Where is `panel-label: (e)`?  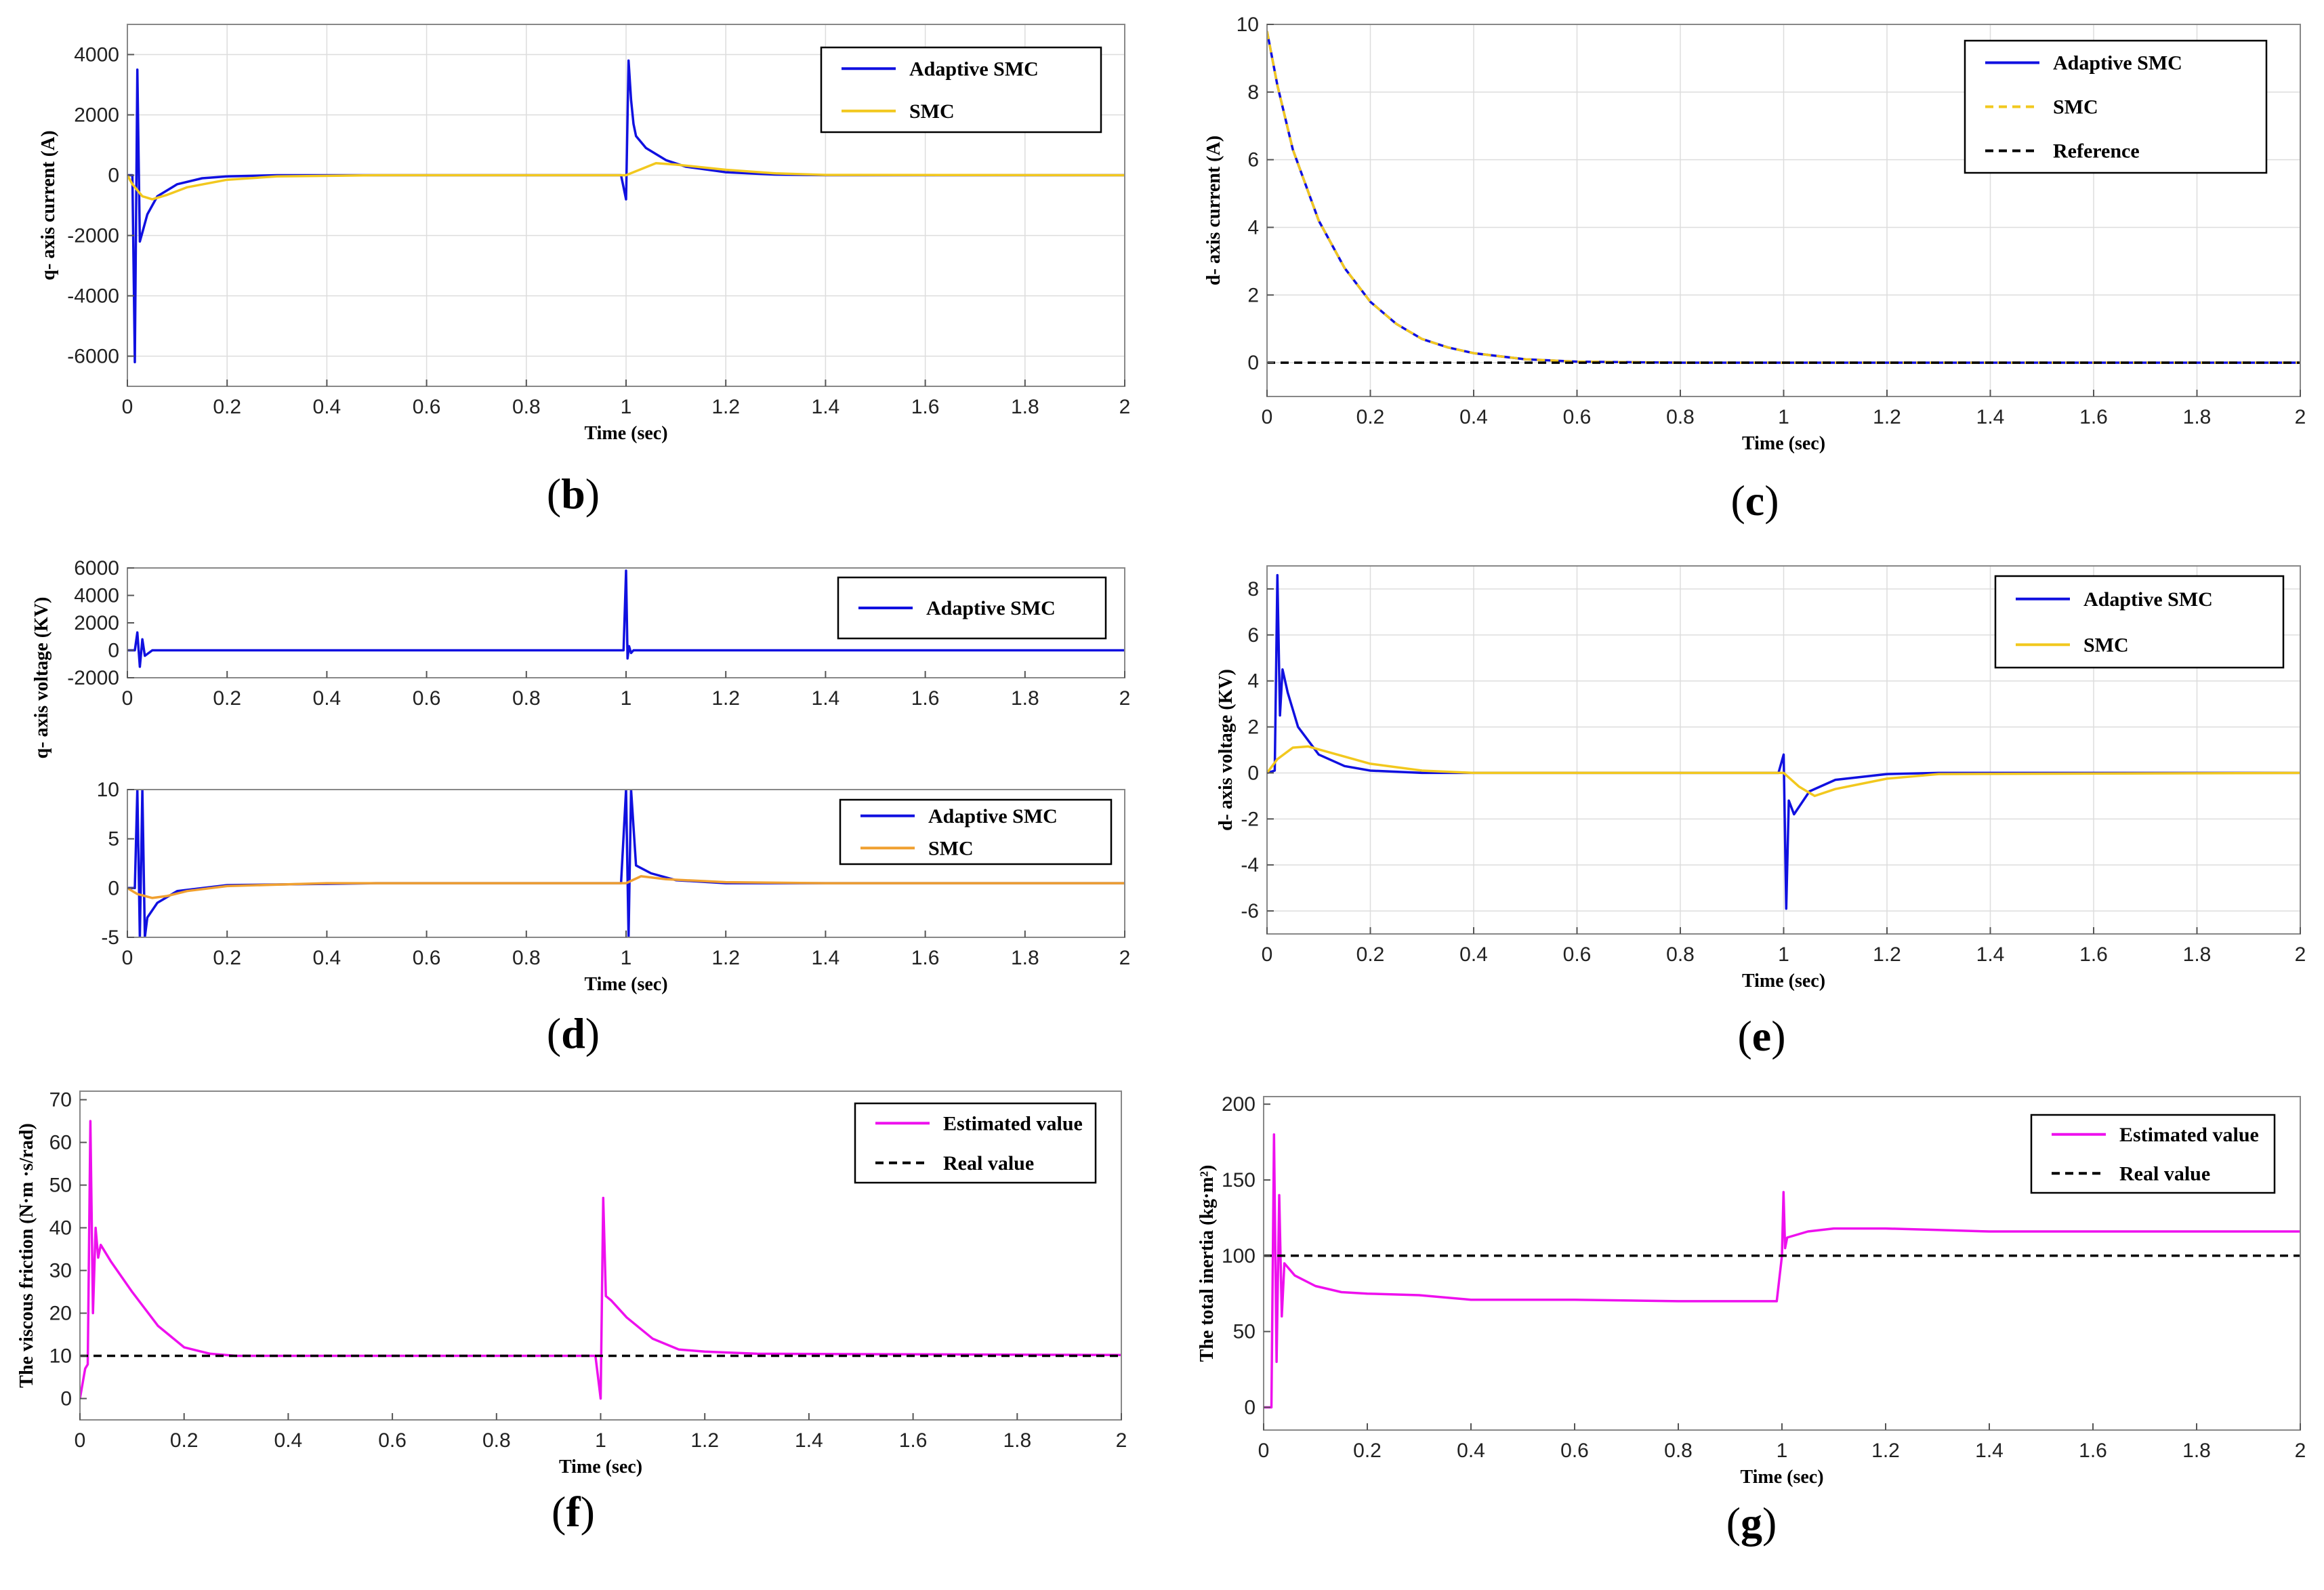
panel-label: (e) is located at coordinates (1761, 1036).